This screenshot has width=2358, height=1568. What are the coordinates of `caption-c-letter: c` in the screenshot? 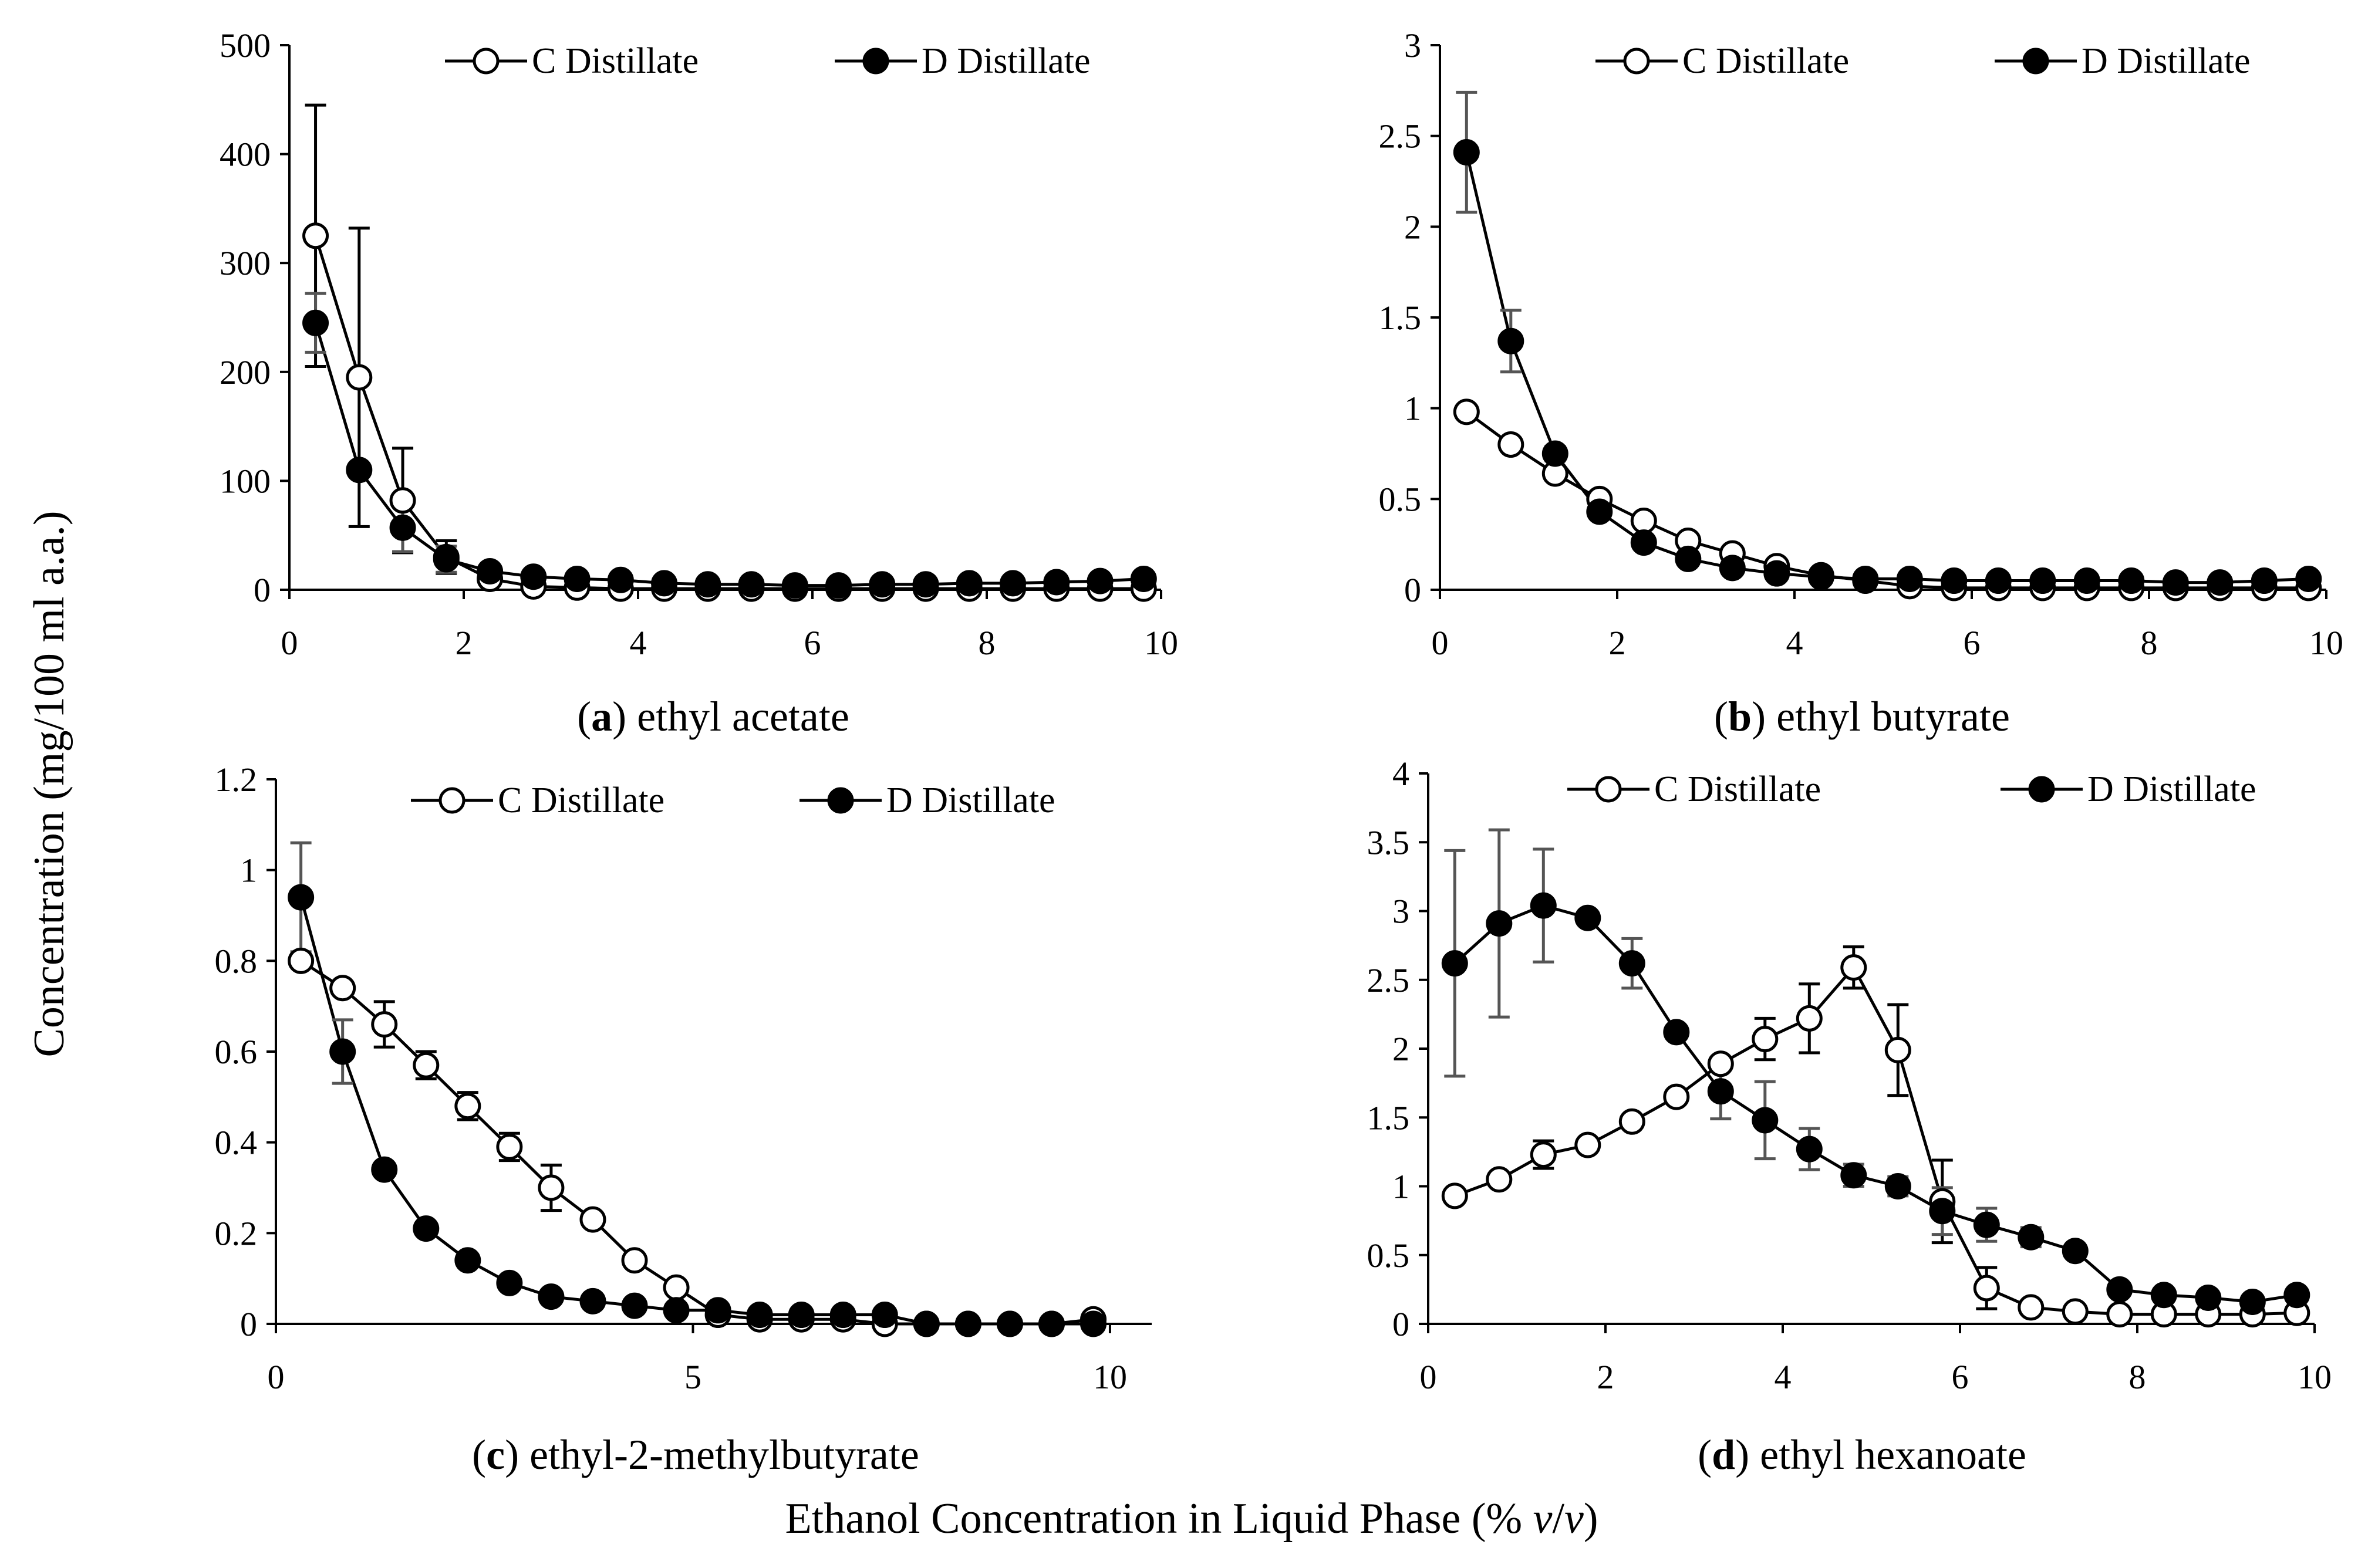 It's located at (495, 1454).